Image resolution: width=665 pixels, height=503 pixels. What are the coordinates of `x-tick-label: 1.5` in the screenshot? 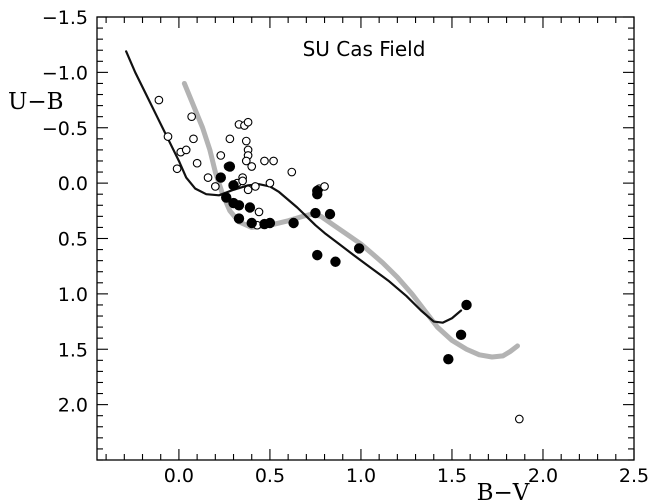 It's located at (452, 476).